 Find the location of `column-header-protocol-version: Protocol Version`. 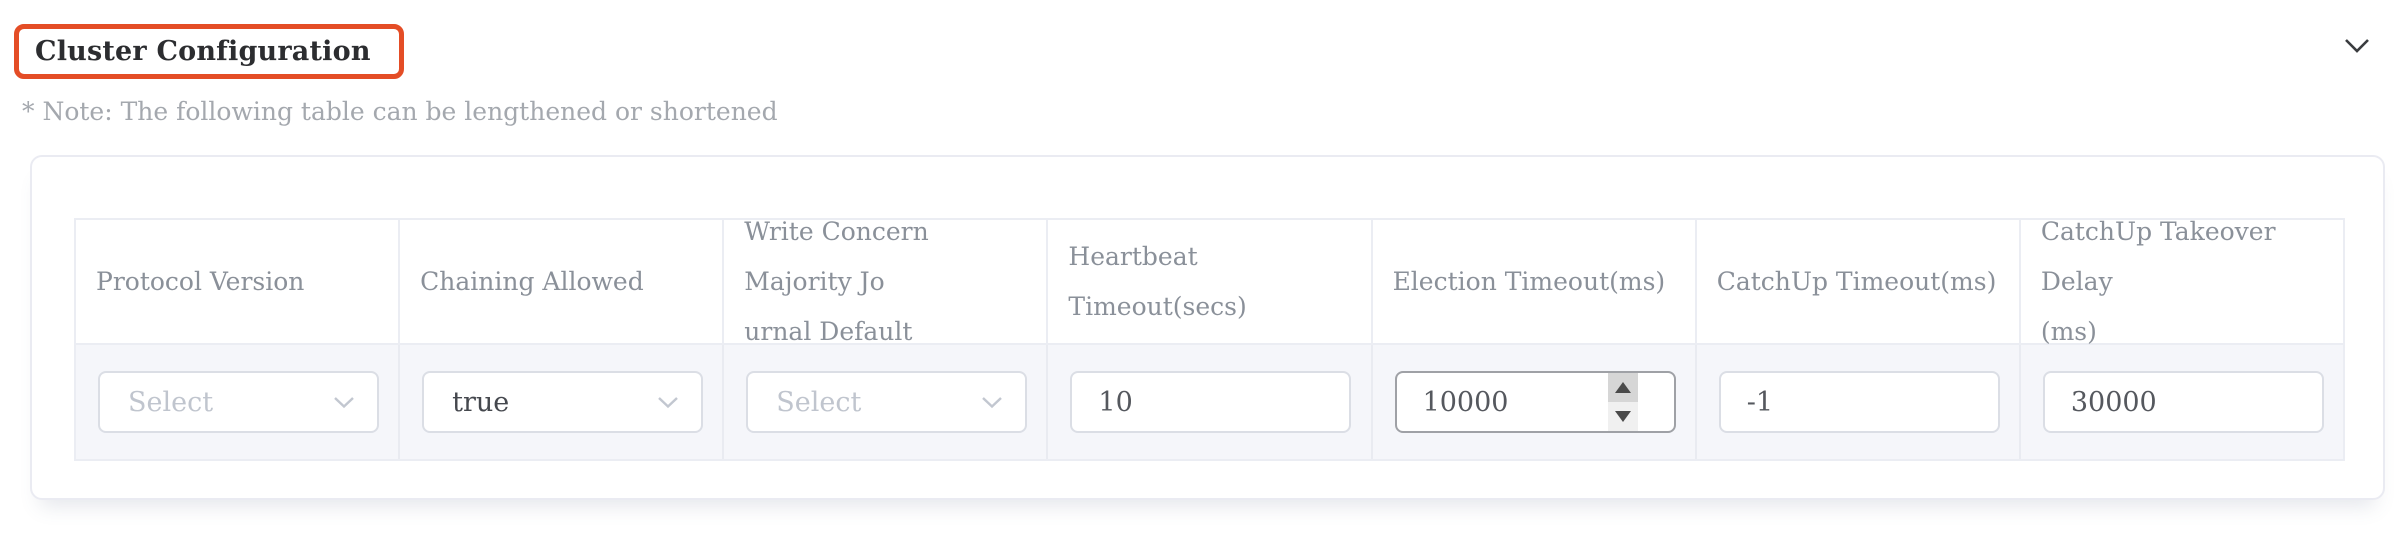

column-header-protocol-version: Protocol Version is located at coordinates (238, 281).